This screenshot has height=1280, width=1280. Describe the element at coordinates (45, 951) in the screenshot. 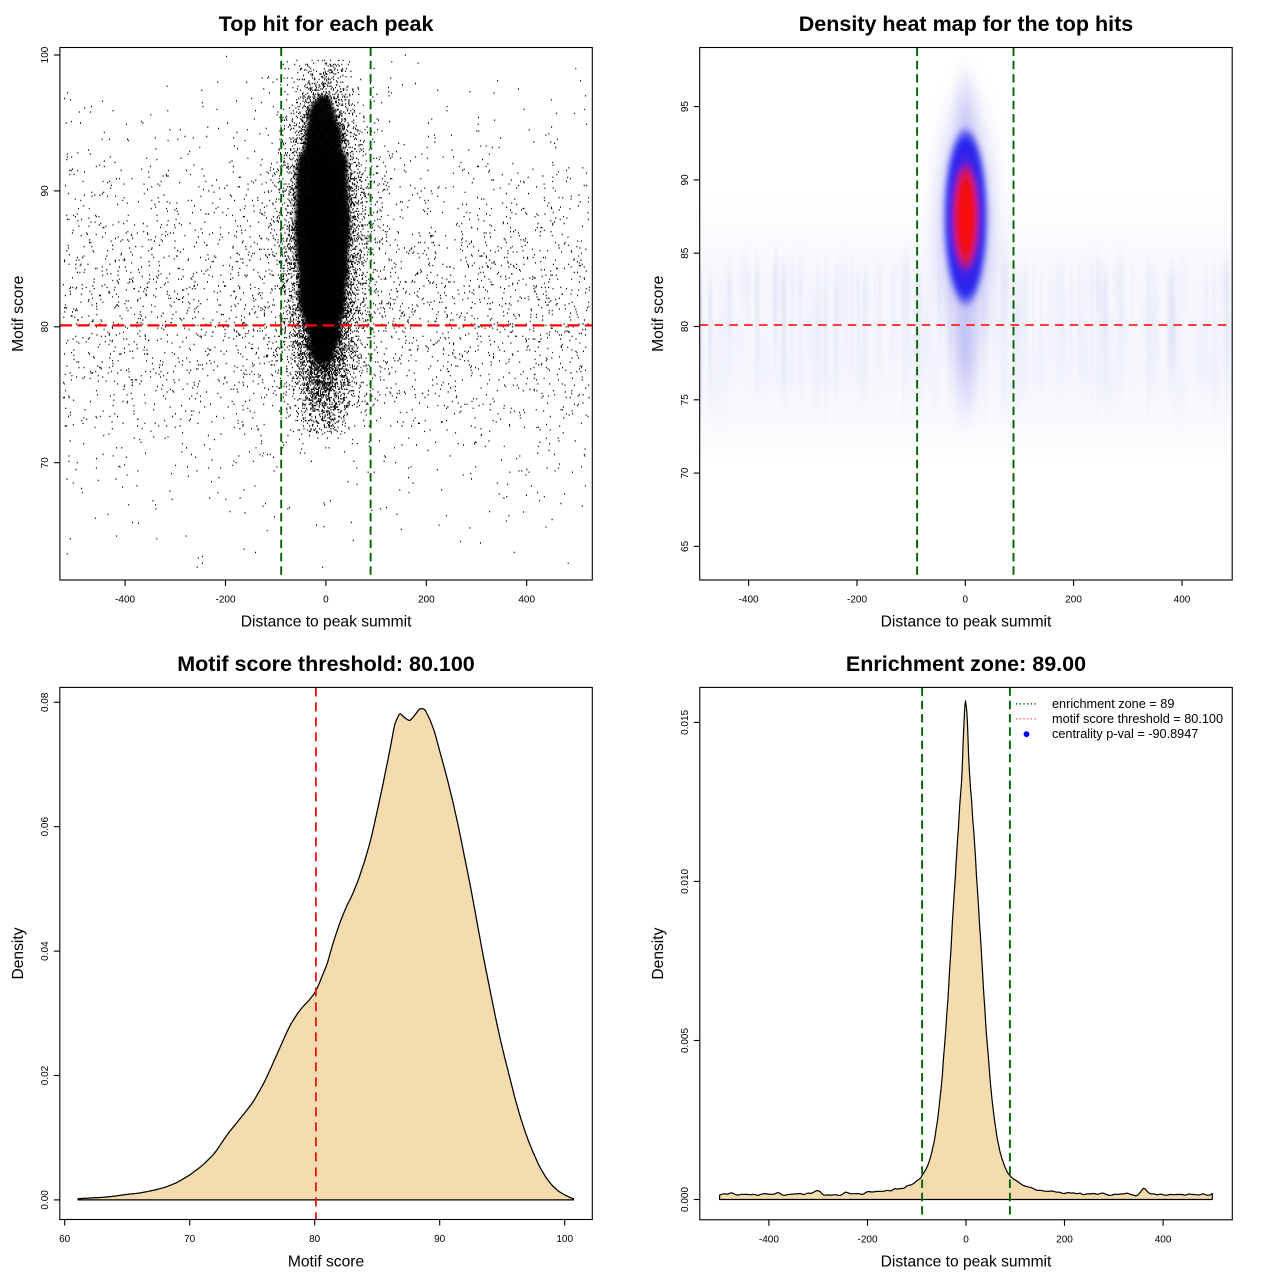

I see `svg-text: 0.04` at that location.